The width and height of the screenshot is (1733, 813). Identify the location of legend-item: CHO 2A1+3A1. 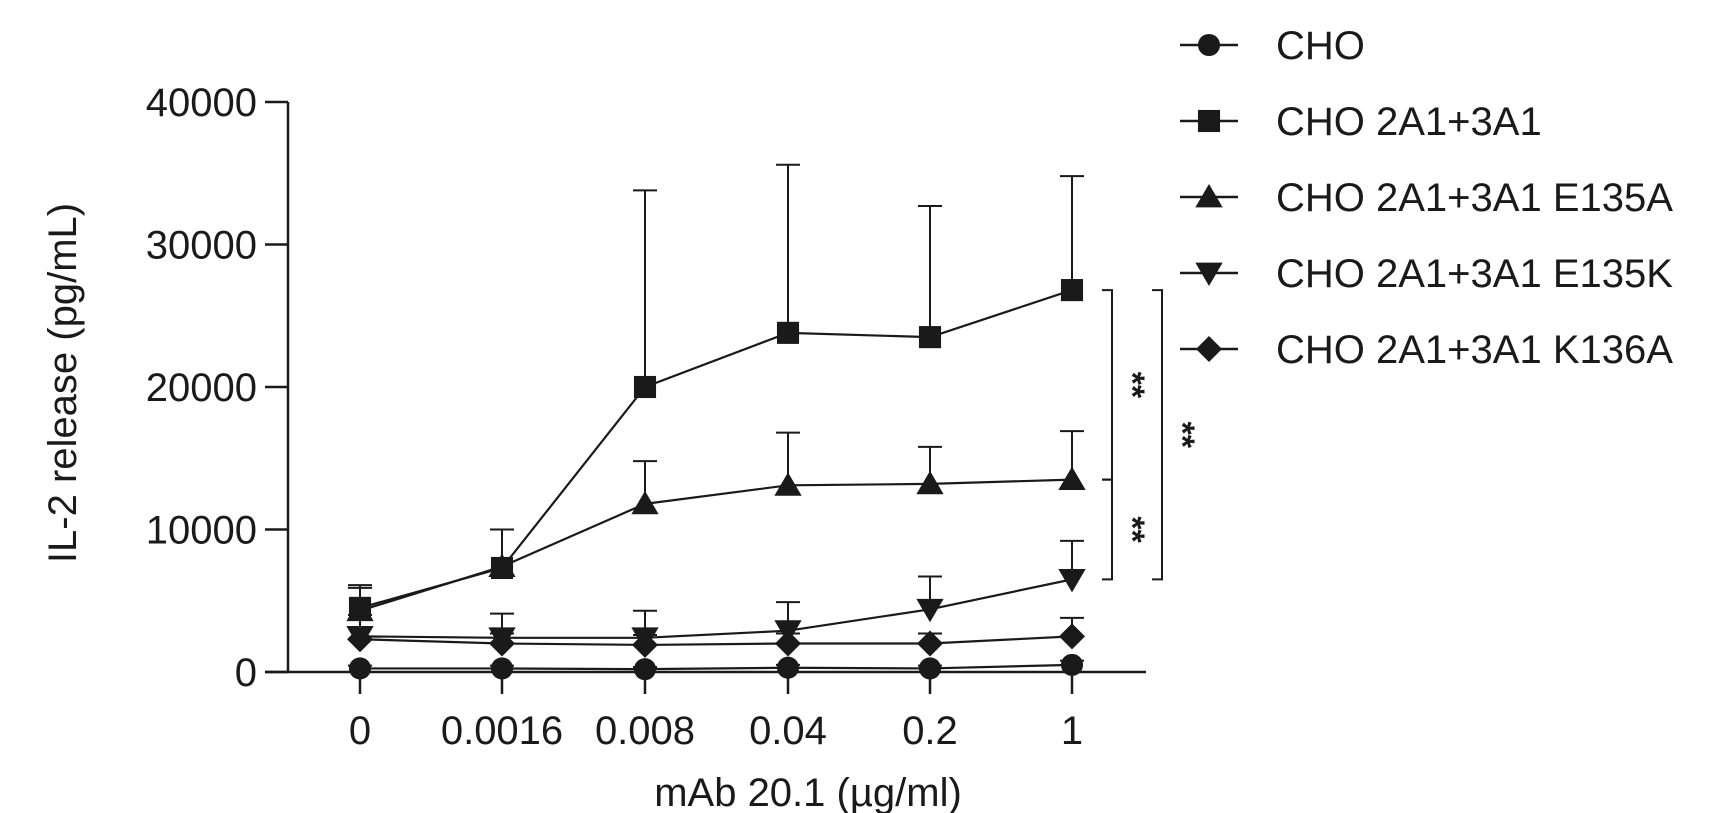
(1361, 122).